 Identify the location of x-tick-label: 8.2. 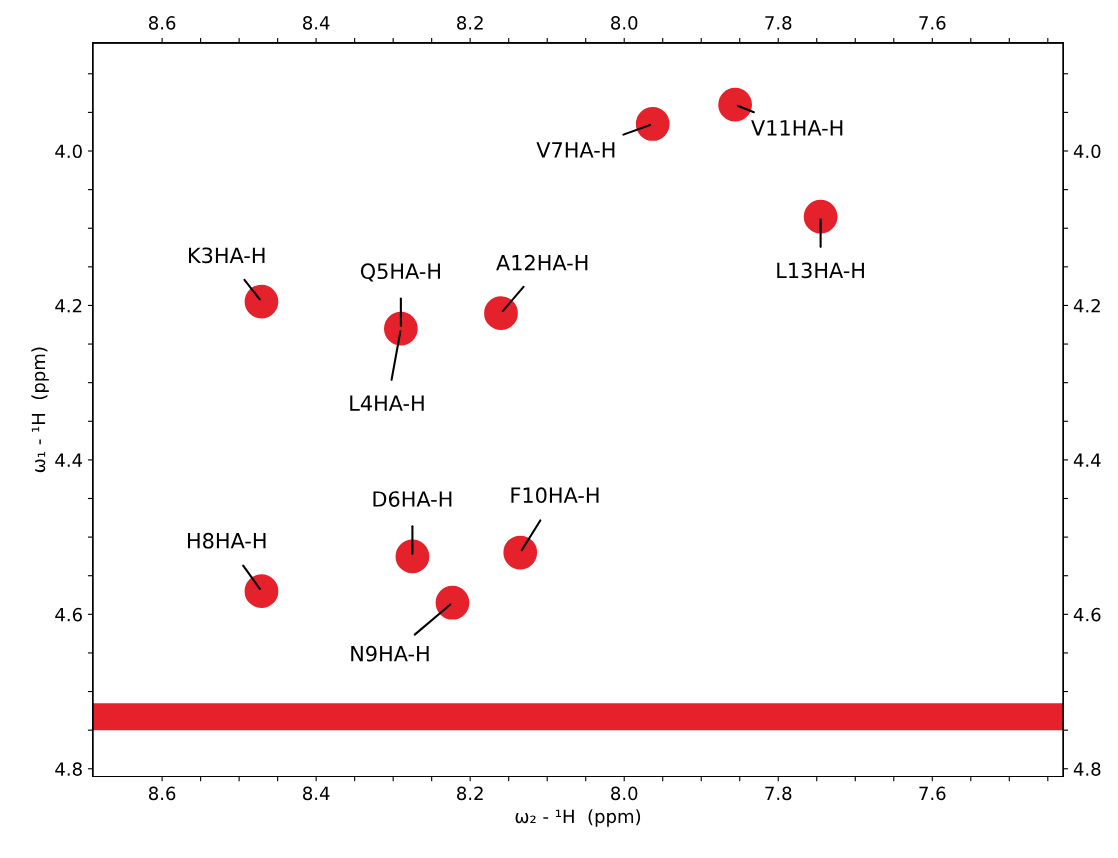
(470, 793).